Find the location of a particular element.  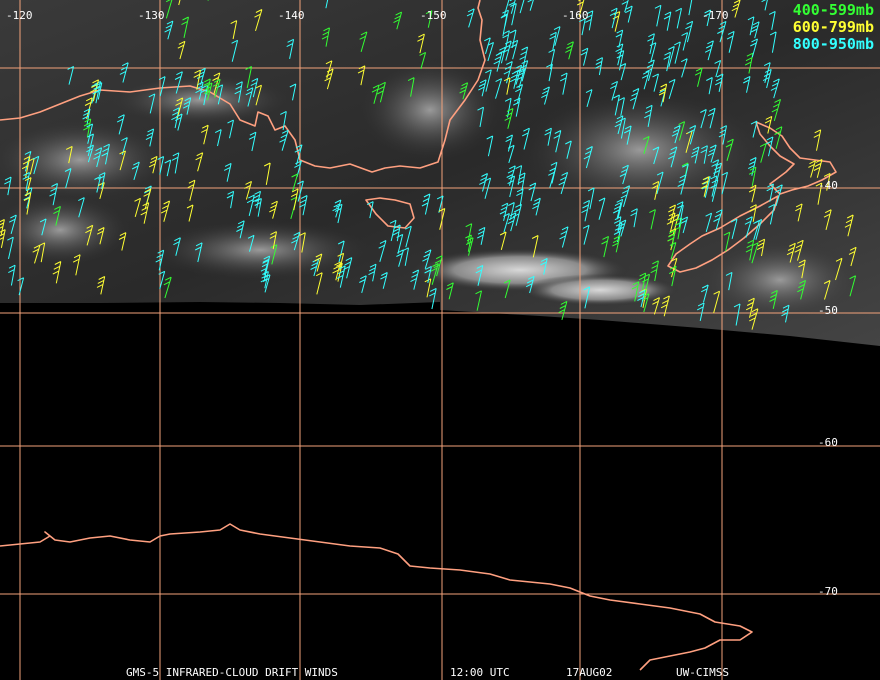

valid-date: 17AUG02 is located at coordinates (589, 672).